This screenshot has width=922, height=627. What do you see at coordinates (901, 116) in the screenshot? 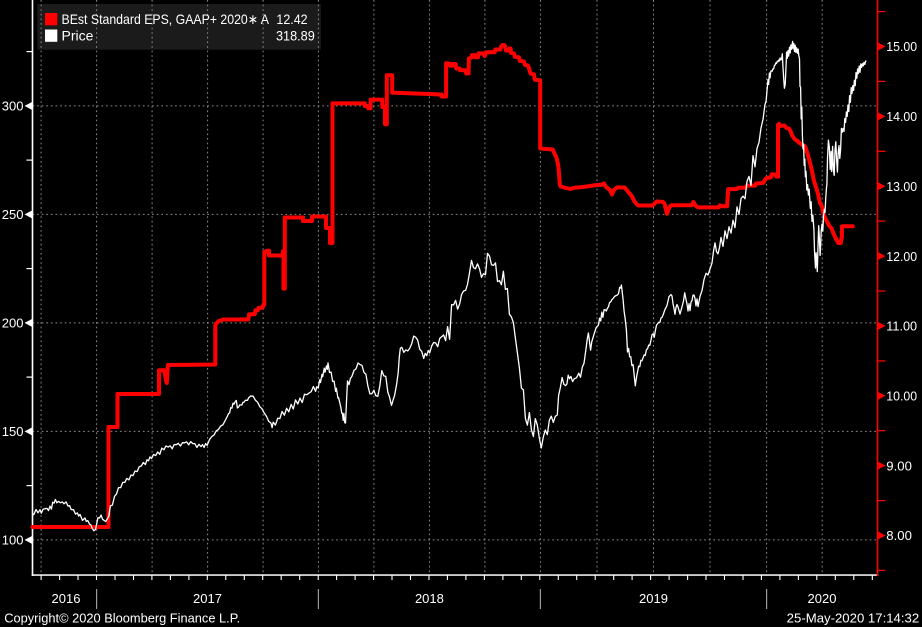
I see `svg-text: 14.00` at bounding box center [901, 116].